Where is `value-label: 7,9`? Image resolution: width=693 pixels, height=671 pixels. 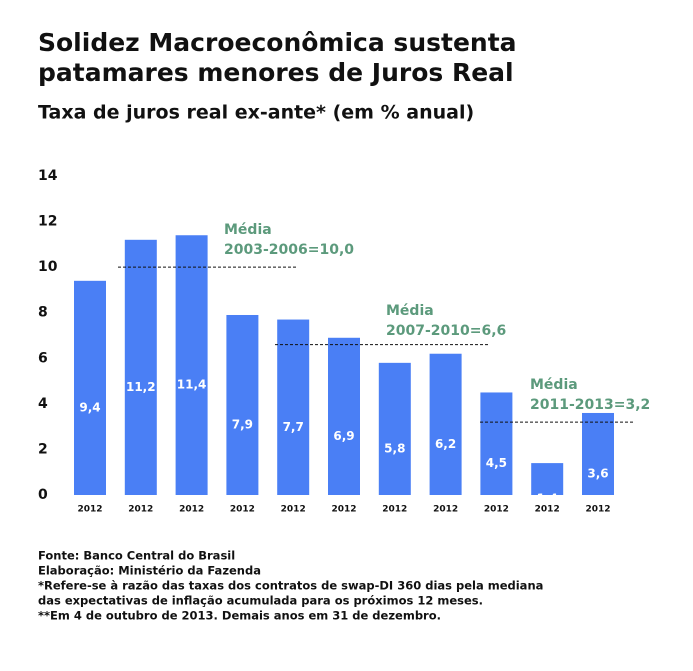
value-label: 7,9 is located at coordinates (242, 424).